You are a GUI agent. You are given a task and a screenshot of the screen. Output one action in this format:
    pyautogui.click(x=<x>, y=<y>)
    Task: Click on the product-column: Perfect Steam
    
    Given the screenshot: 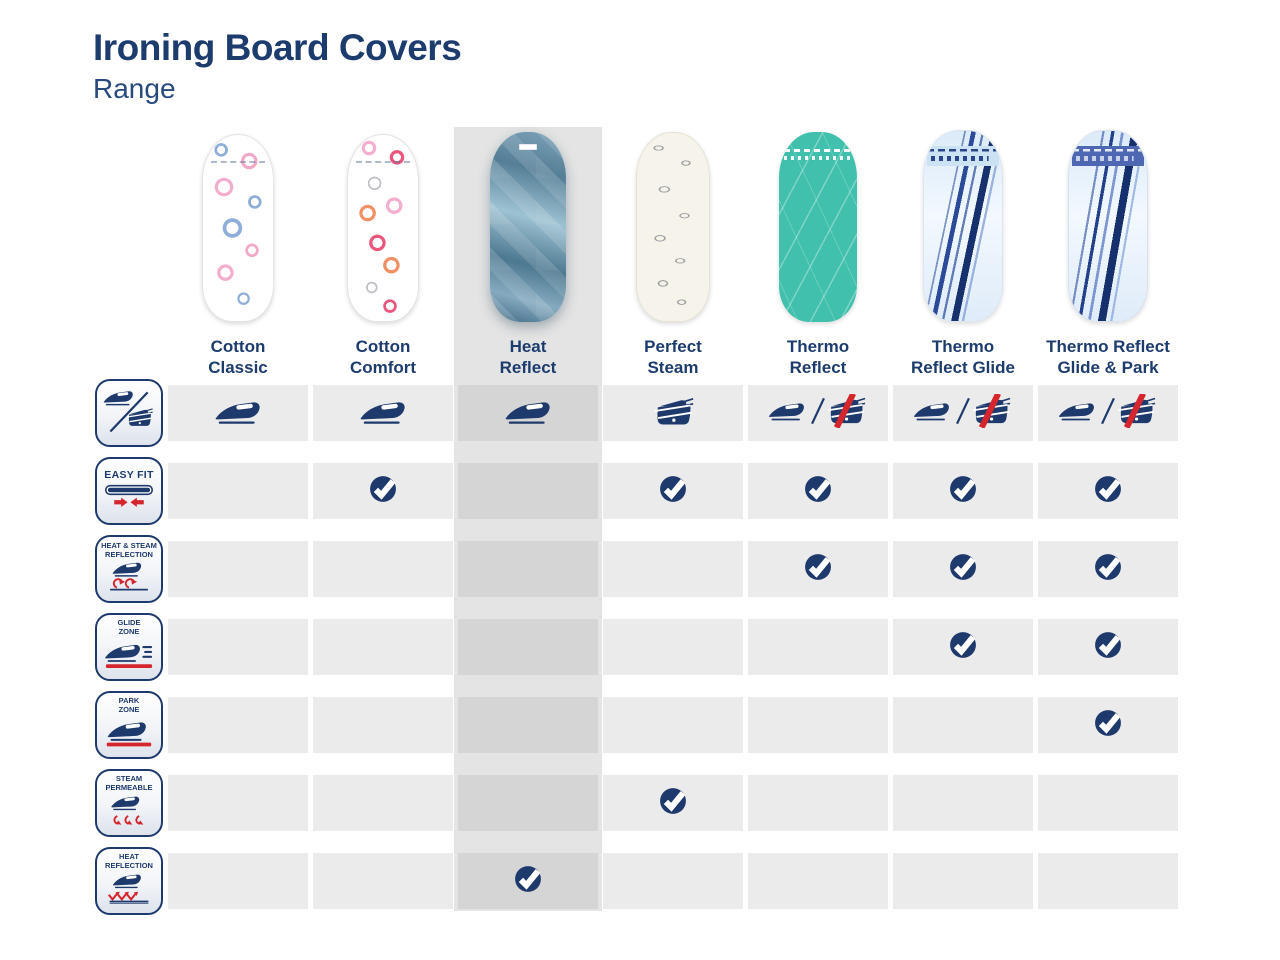 What is the action you would take?
    pyautogui.click(x=673, y=529)
    